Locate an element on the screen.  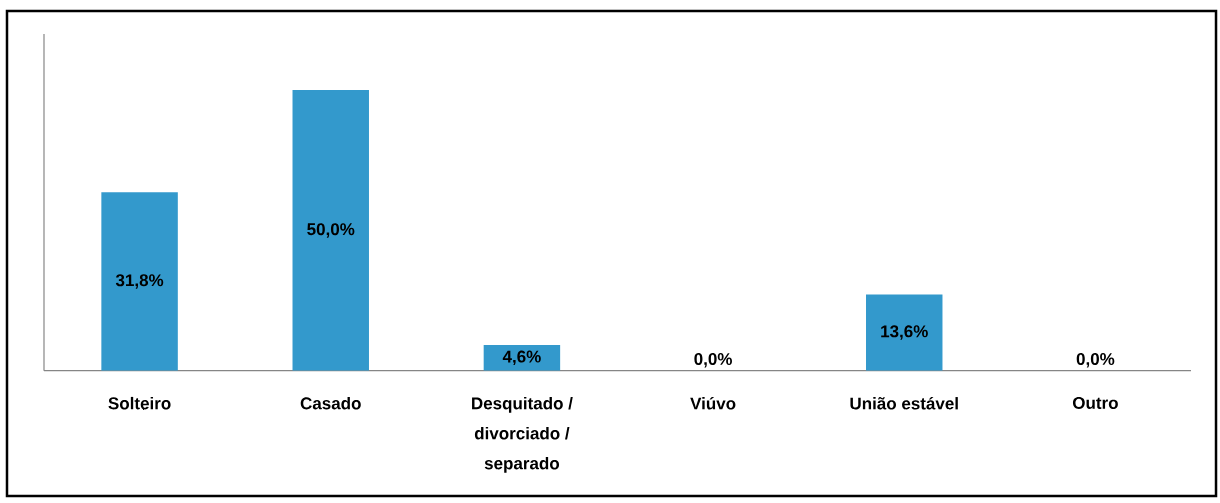
data-label: 13,6% is located at coordinates (904, 332).